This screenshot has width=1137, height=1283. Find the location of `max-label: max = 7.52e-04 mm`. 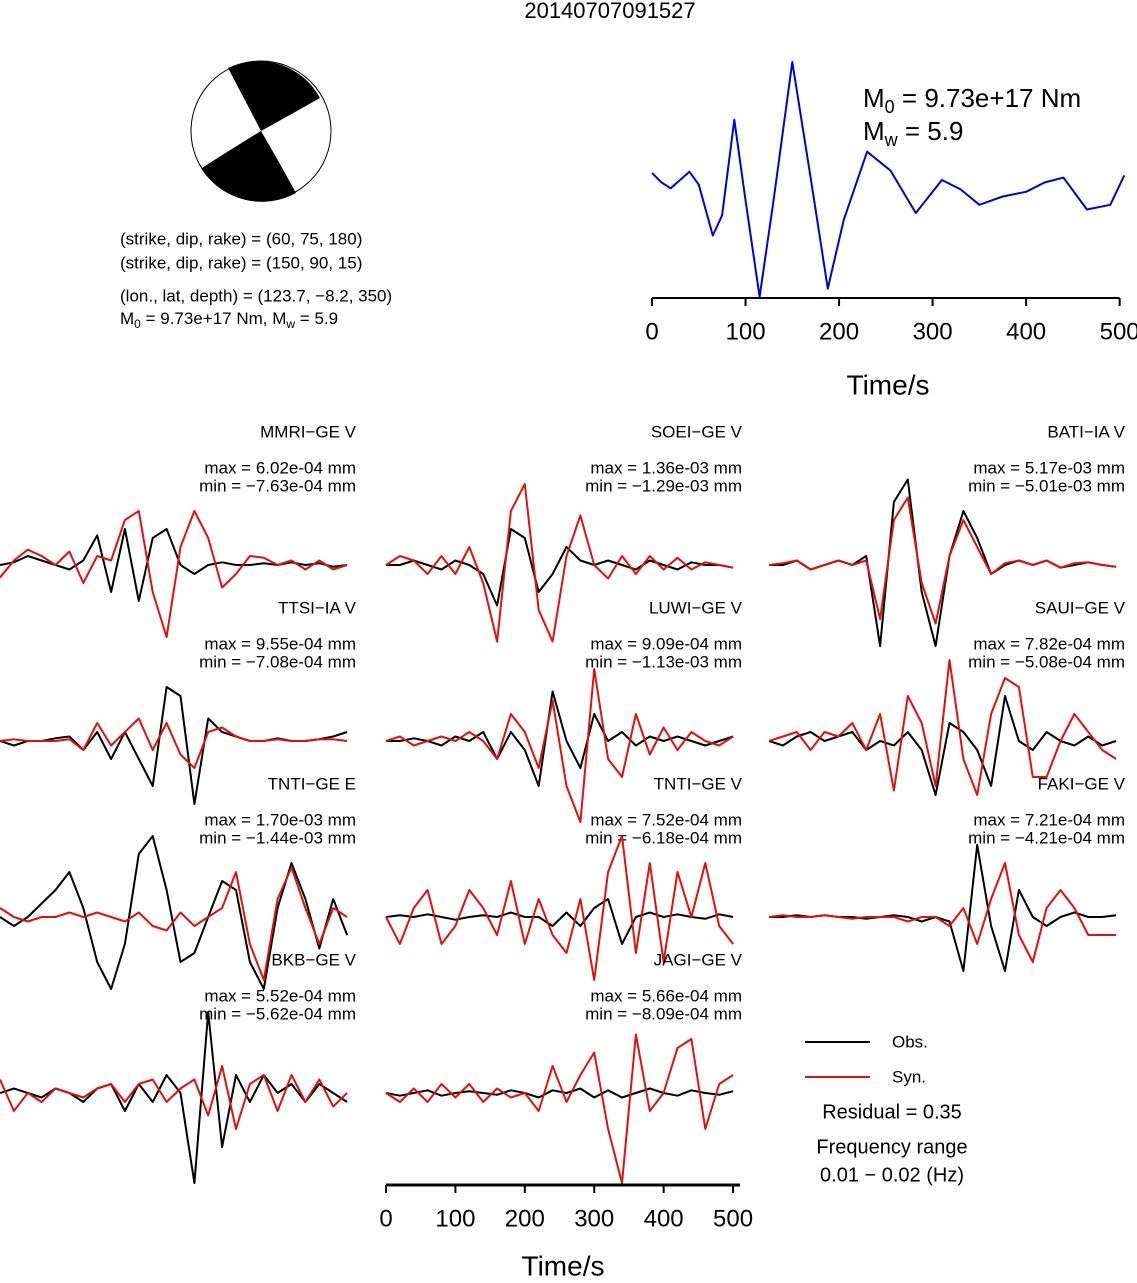

max-label: max = 7.52e-04 mm is located at coordinates (666, 819).